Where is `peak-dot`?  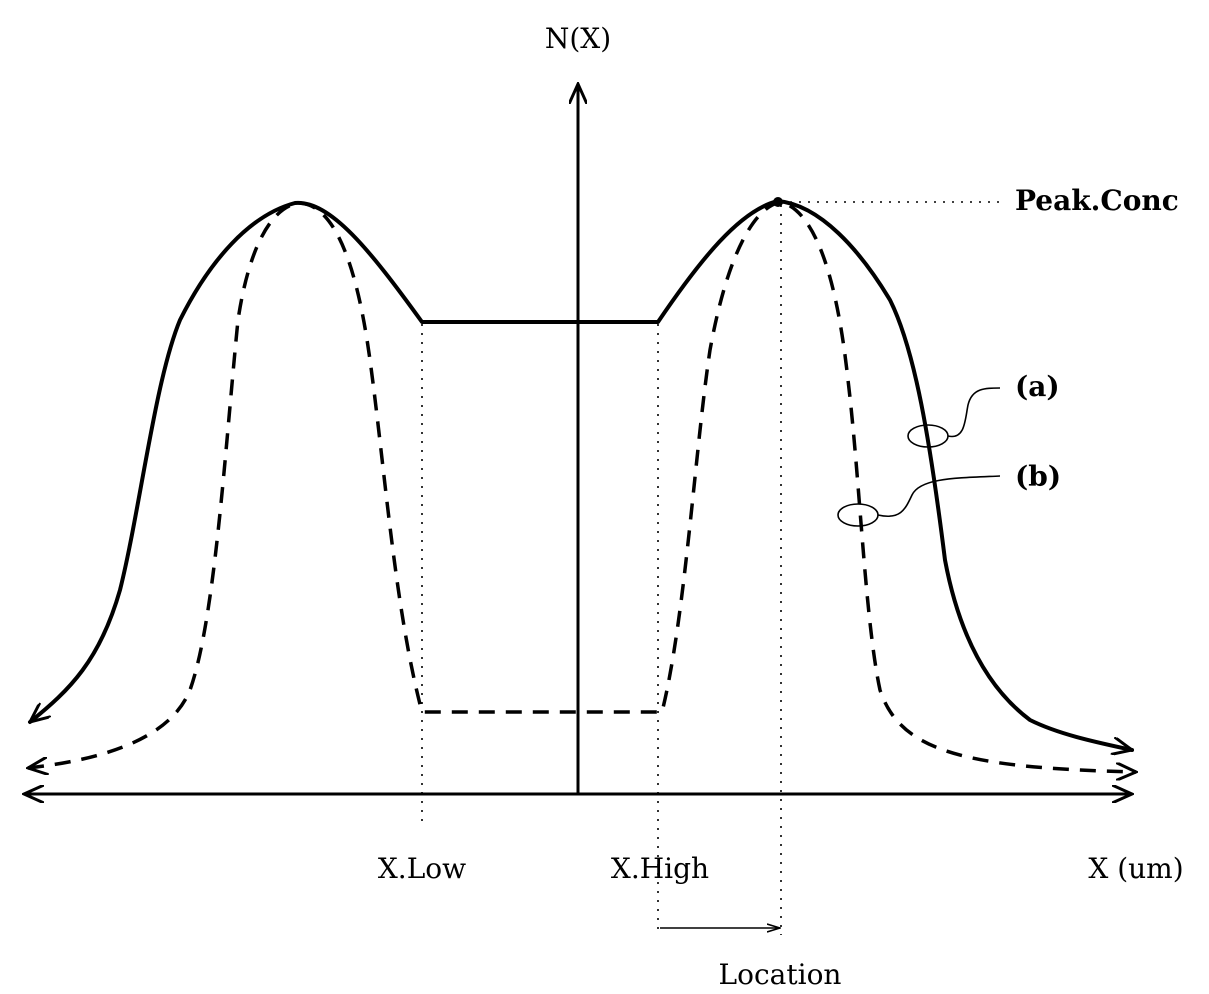 peak-dot is located at coordinates (778, 202).